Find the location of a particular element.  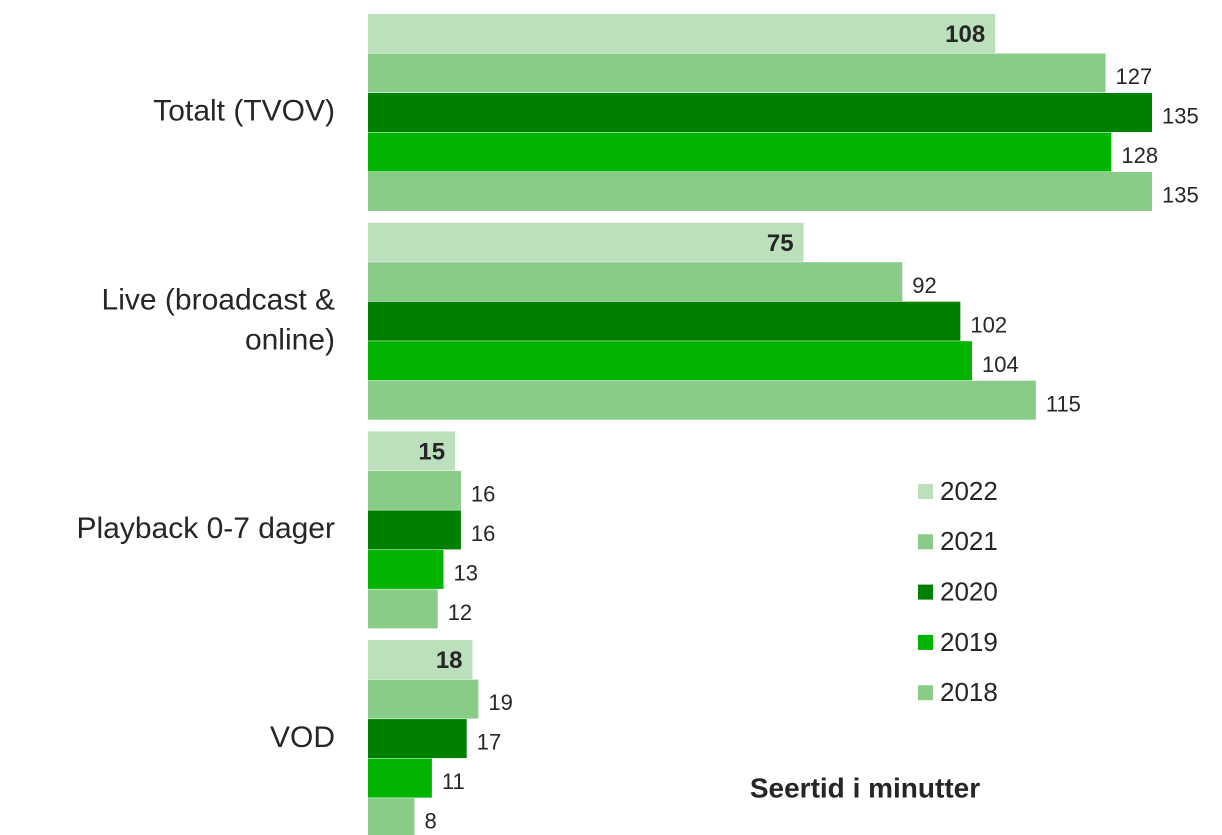

value-label: 102 is located at coordinates (988, 324).